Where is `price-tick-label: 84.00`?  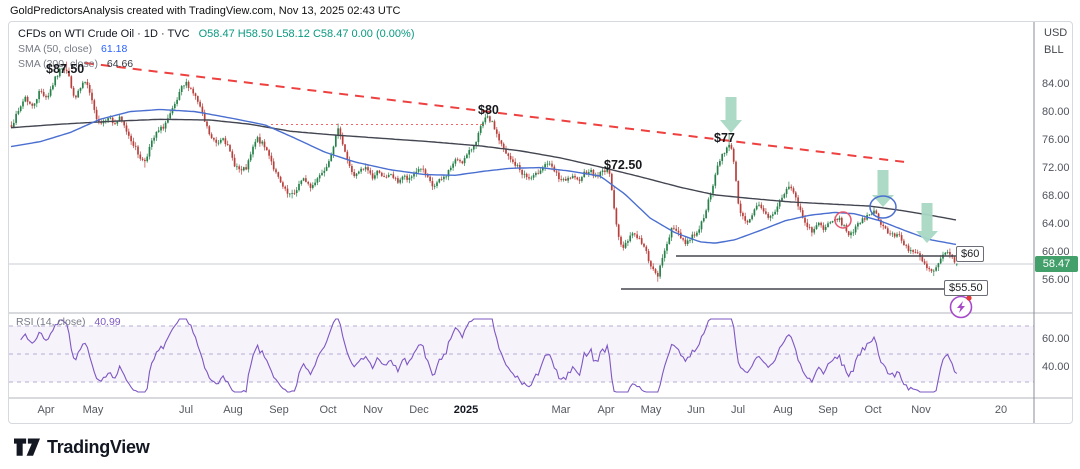 price-tick-label: 84.00 is located at coordinates (1056, 84).